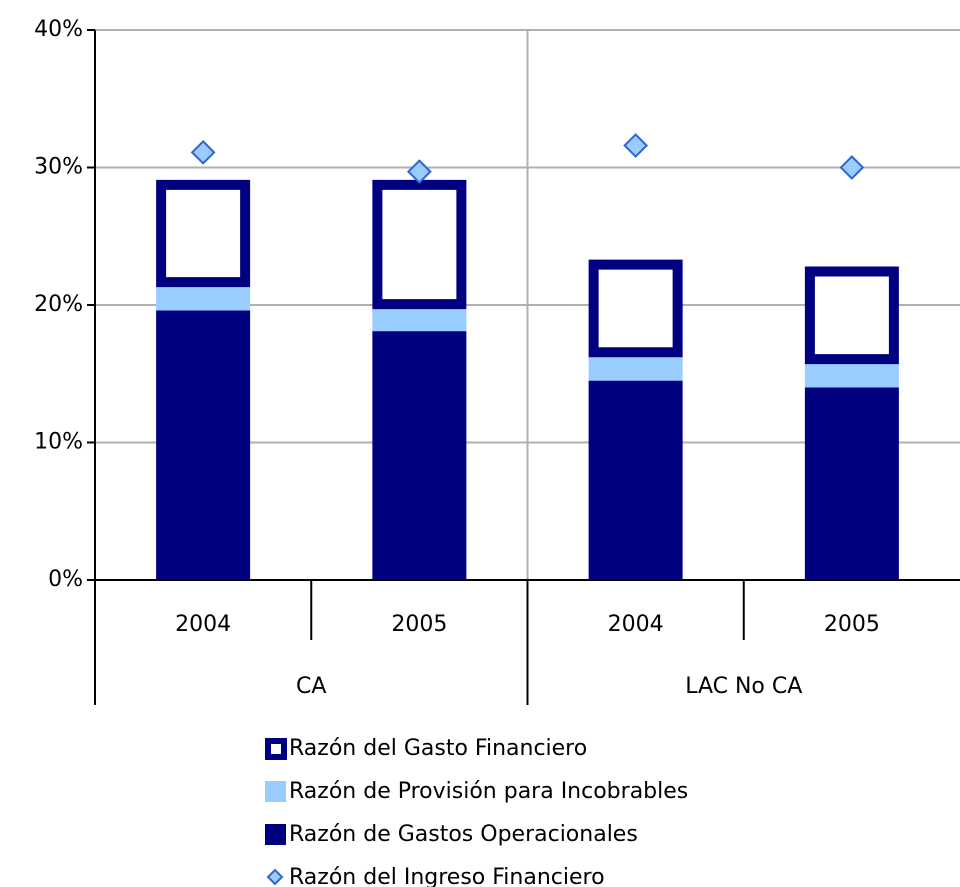 The image size is (960, 887). I want to click on group-label: CA, so click(311, 686).